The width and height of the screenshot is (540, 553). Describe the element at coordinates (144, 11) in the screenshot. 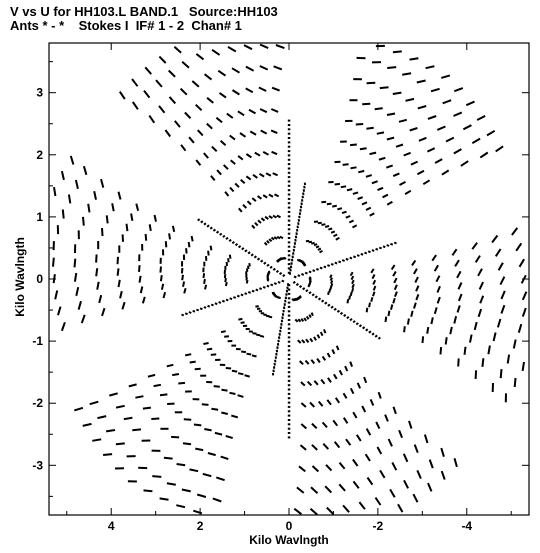

I see `chart-title: V vs U for HH103.L BAND.1 Source:HH103` at that location.